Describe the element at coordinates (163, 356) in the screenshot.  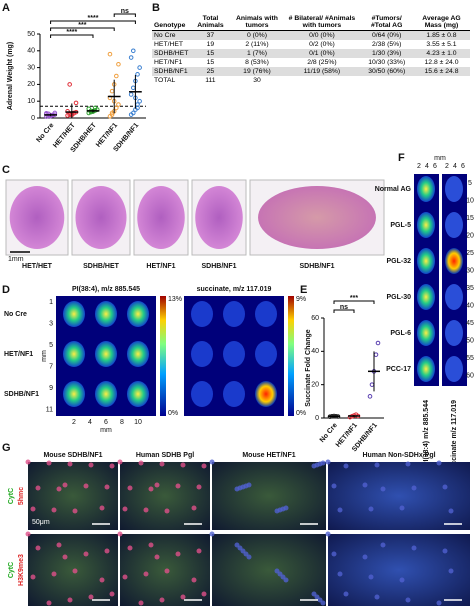
I see `colorbar` at that location.